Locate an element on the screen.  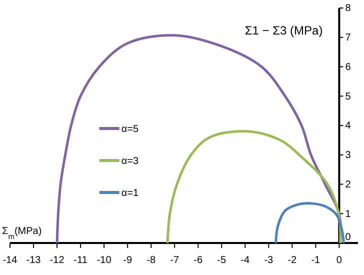
x-axis-title: Σ$_{m}$(MPa) is located at coordinates (22, 233).